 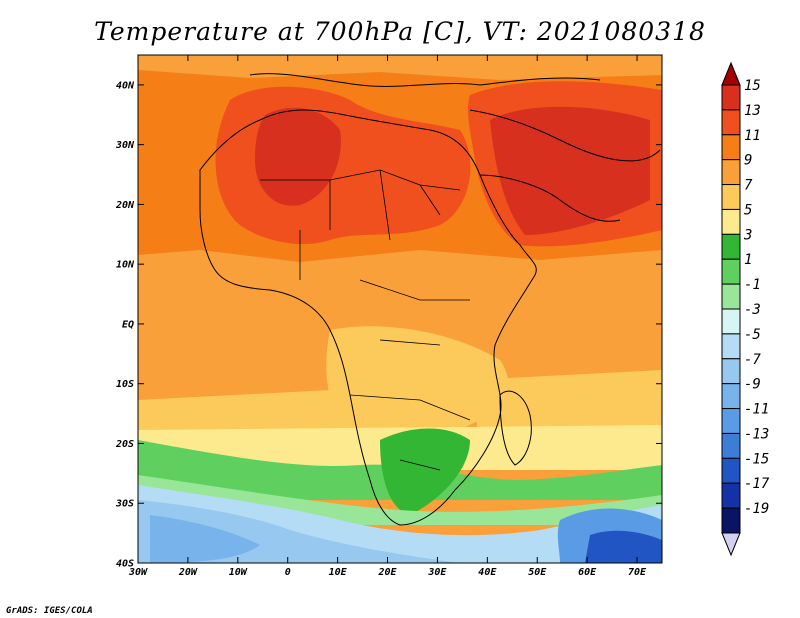 What do you see at coordinates (623, 546) in the screenshot?
I see `field-southeast-dark` at bounding box center [623, 546].